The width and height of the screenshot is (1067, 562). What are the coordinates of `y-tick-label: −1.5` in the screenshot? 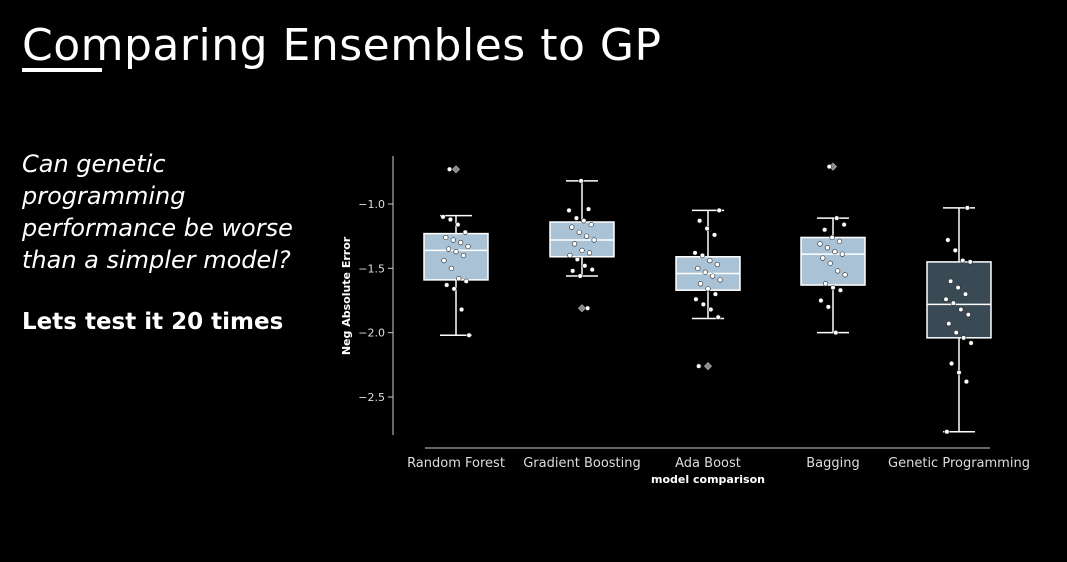 It's located at (371, 268).